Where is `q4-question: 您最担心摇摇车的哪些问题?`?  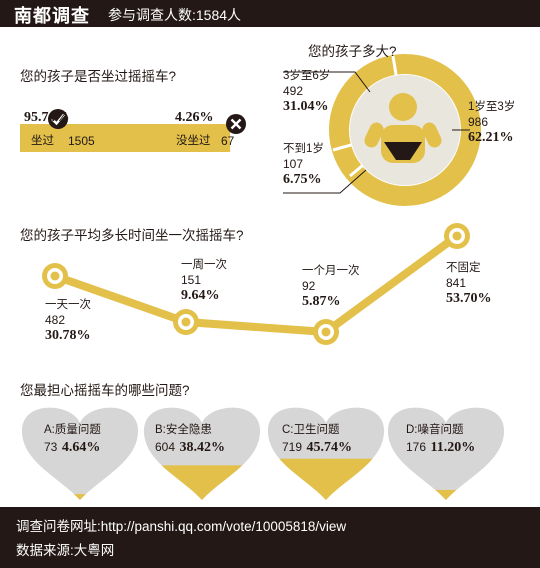
q4-question: 您最担心摇摇车的哪些问题? is located at coordinates (105, 390).